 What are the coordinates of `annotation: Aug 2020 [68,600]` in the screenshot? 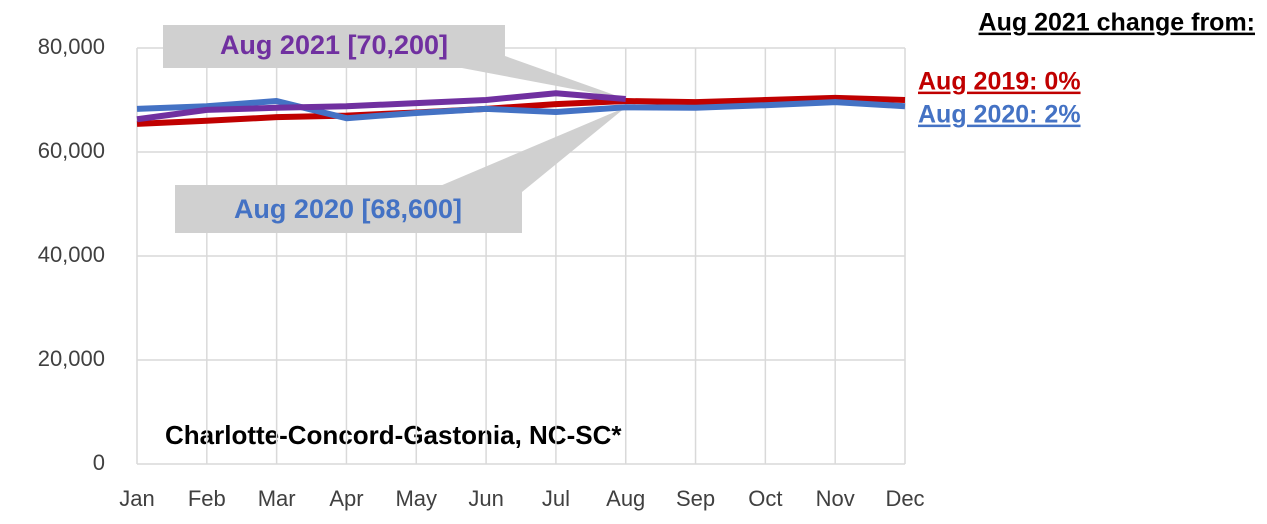 It's located at (348, 209).